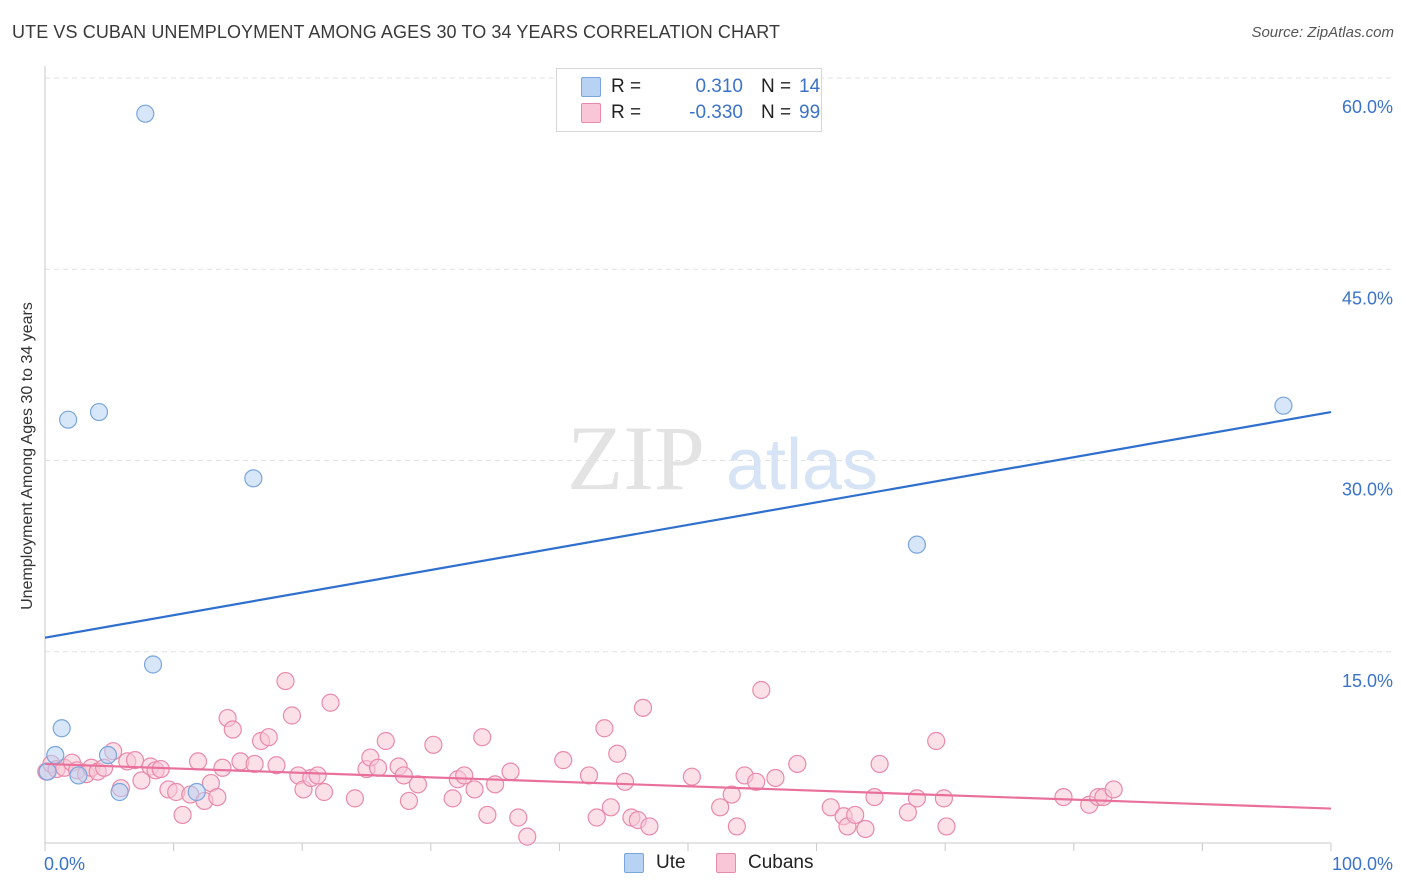 This screenshot has height=892, width=1406. I want to click on cubans-trend-line, so click(688, 786).